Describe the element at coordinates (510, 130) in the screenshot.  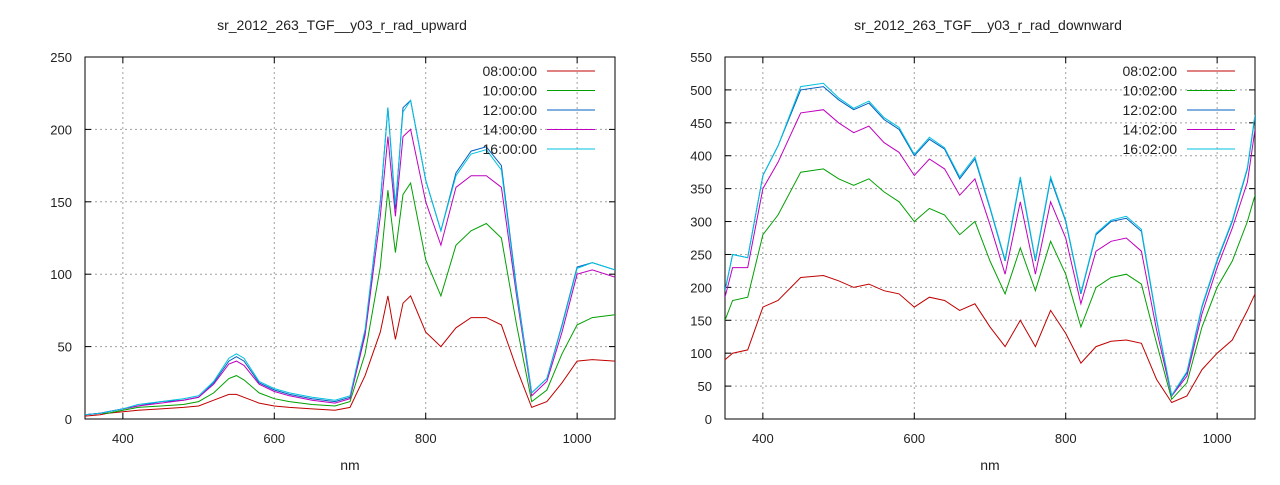
I see `legend-label: 14:00:00` at that location.